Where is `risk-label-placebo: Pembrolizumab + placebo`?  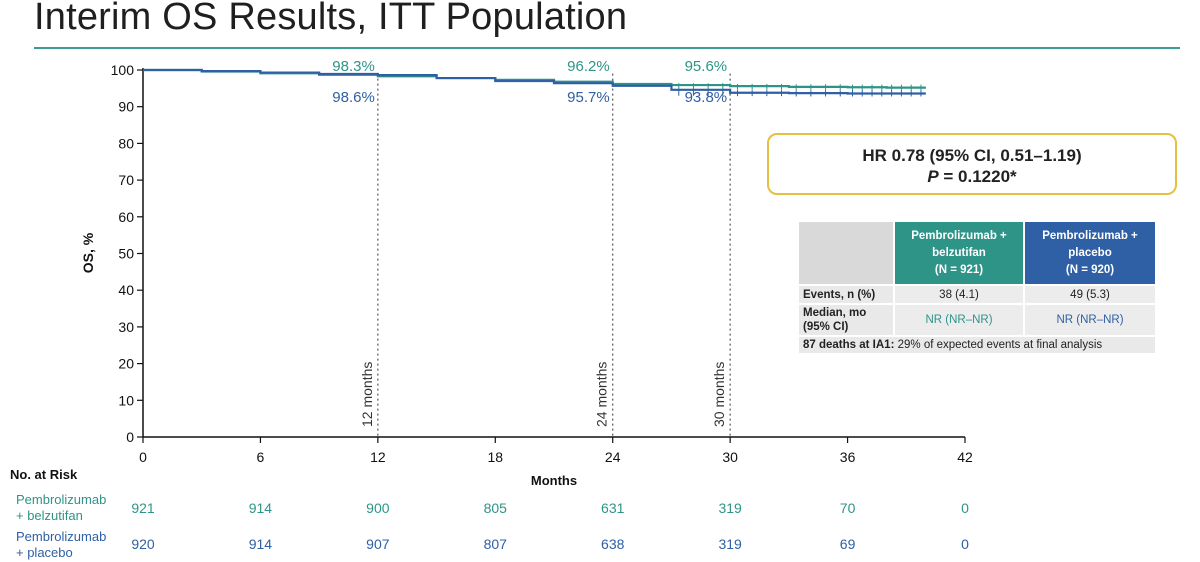
risk-label-placebo: Pembrolizumab + placebo is located at coordinates (61, 545).